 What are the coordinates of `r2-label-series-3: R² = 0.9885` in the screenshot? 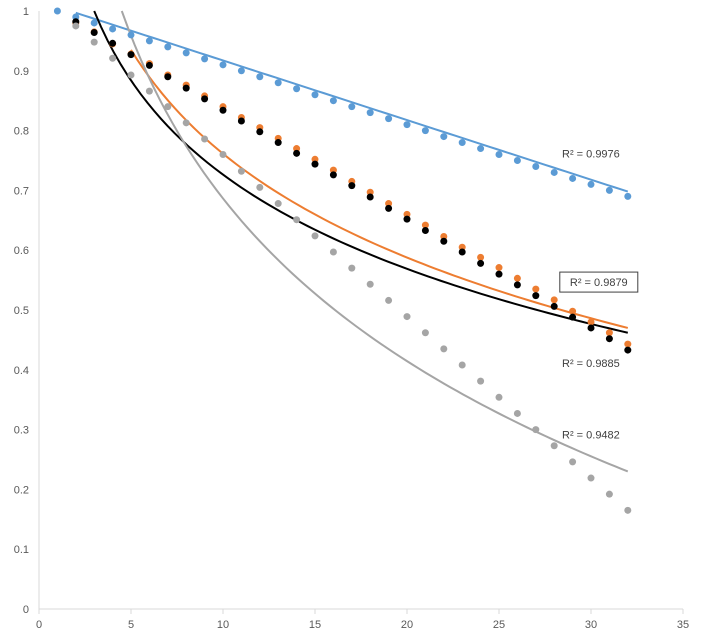 It's located at (591, 364).